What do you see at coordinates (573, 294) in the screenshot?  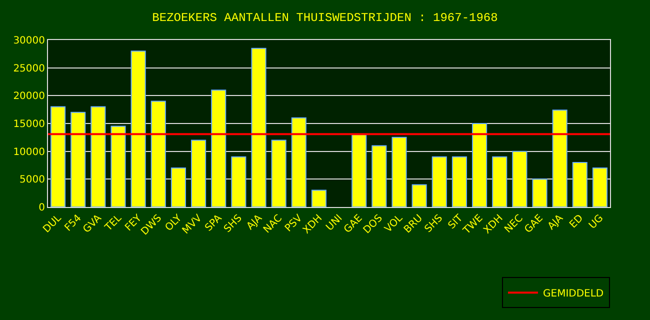 I see `legend-label: GEMIDDELD` at bounding box center [573, 294].